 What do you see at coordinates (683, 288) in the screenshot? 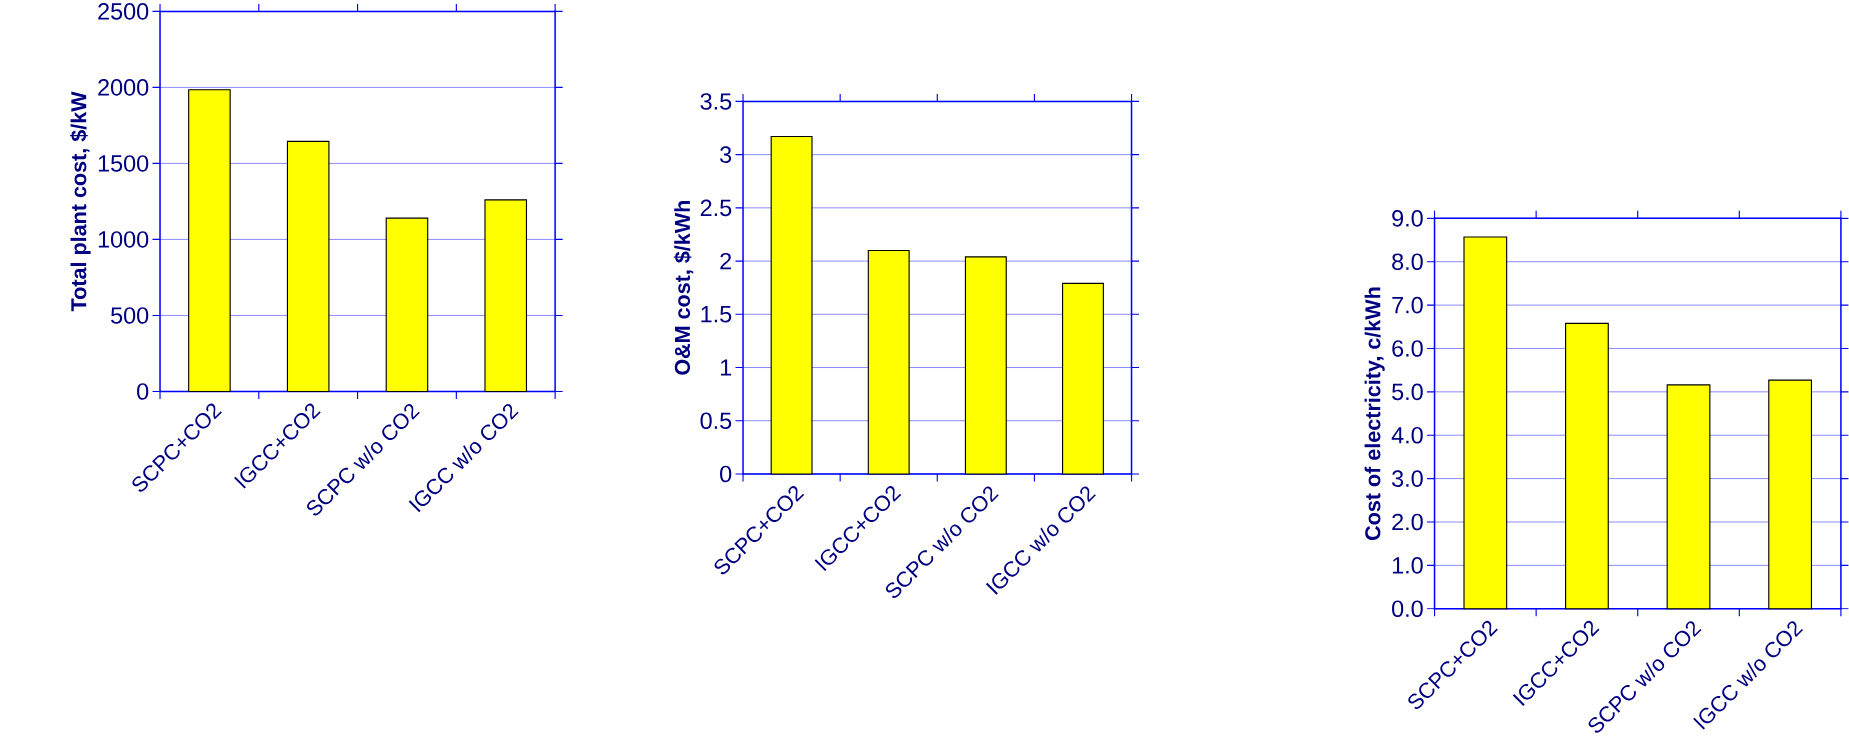
I see `y-axis-title: O&M cost, $/kWh` at bounding box center [683, 288].